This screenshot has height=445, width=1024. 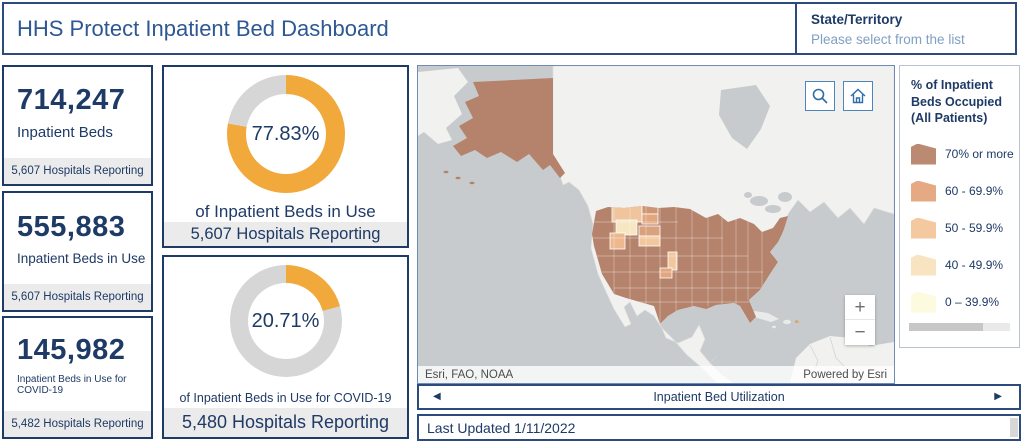 What do you see at coordinates (71, 349) in the screenshot?
I see `stat-value: 145,982` at bounding box center [71, 349].